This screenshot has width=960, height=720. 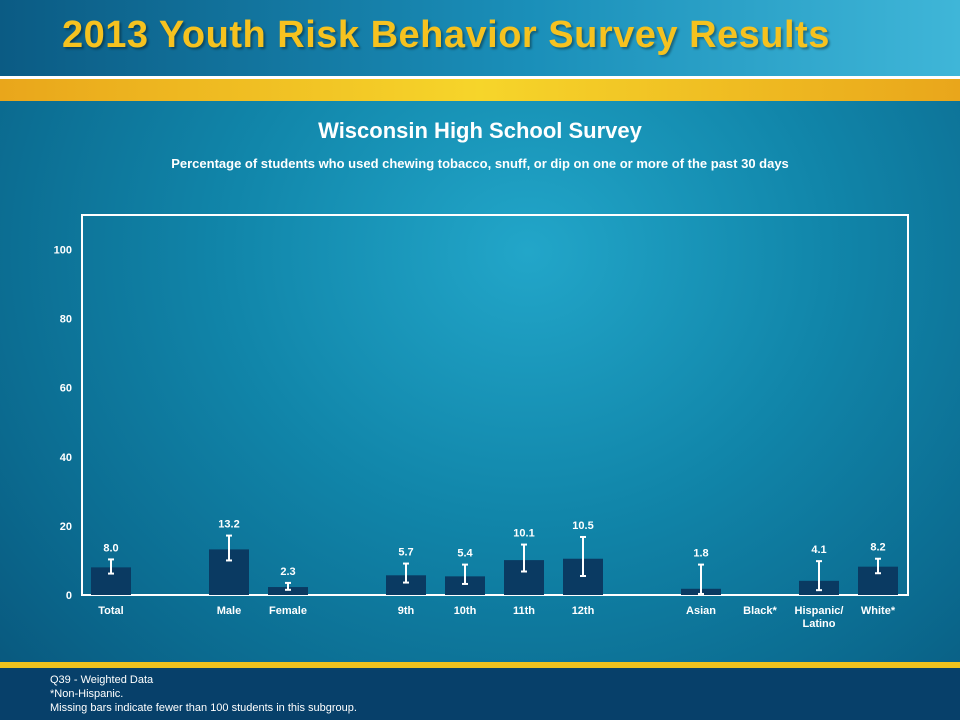 I want to click on value-label-11th: 10.1, so click(x=523, y=534).